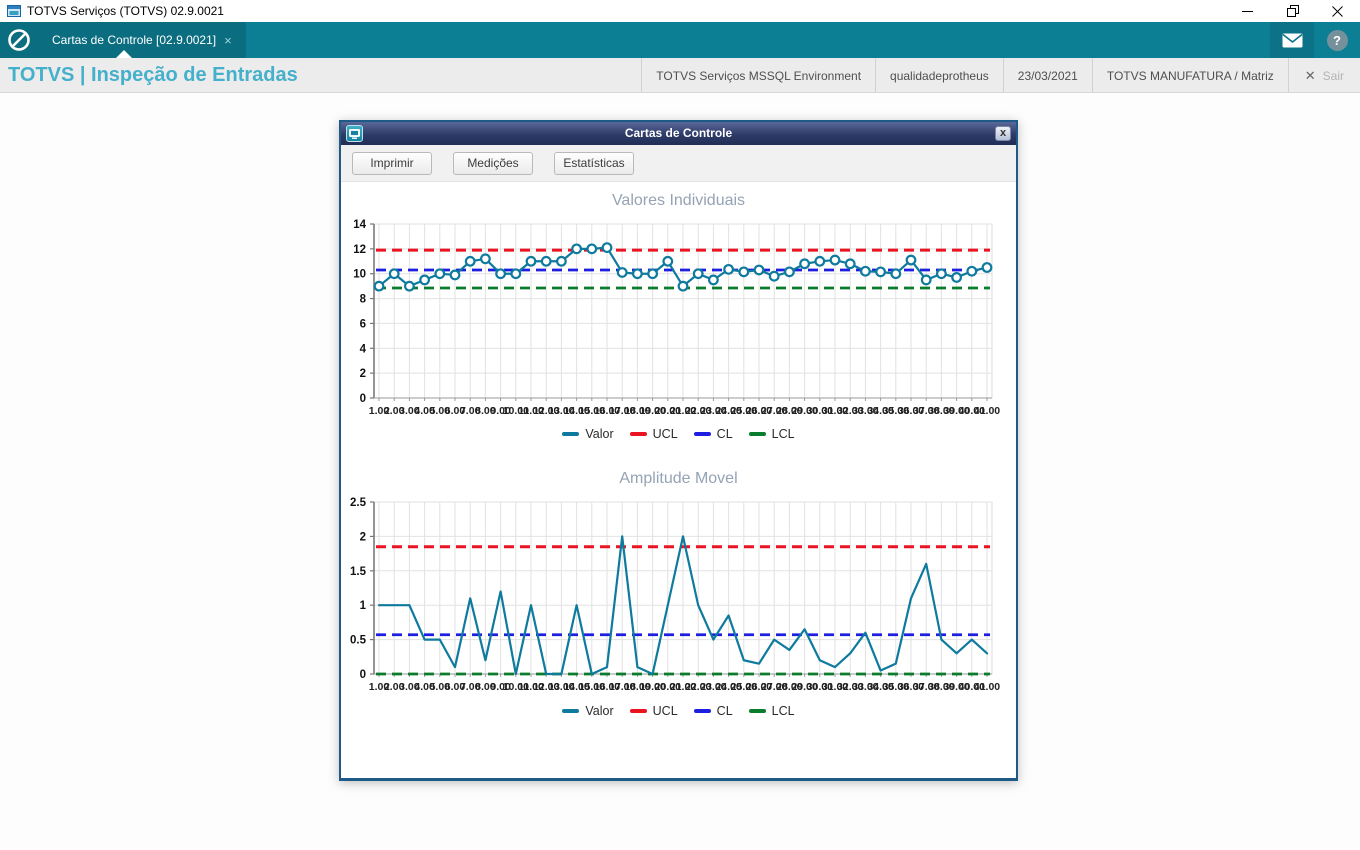 Image resolution: width=1360 pixels, height=850 pixels. What do you see at coordinates (804, 411) in the screenshot?
I see `svg-text: 29.00` at bounding box center [804, 411].